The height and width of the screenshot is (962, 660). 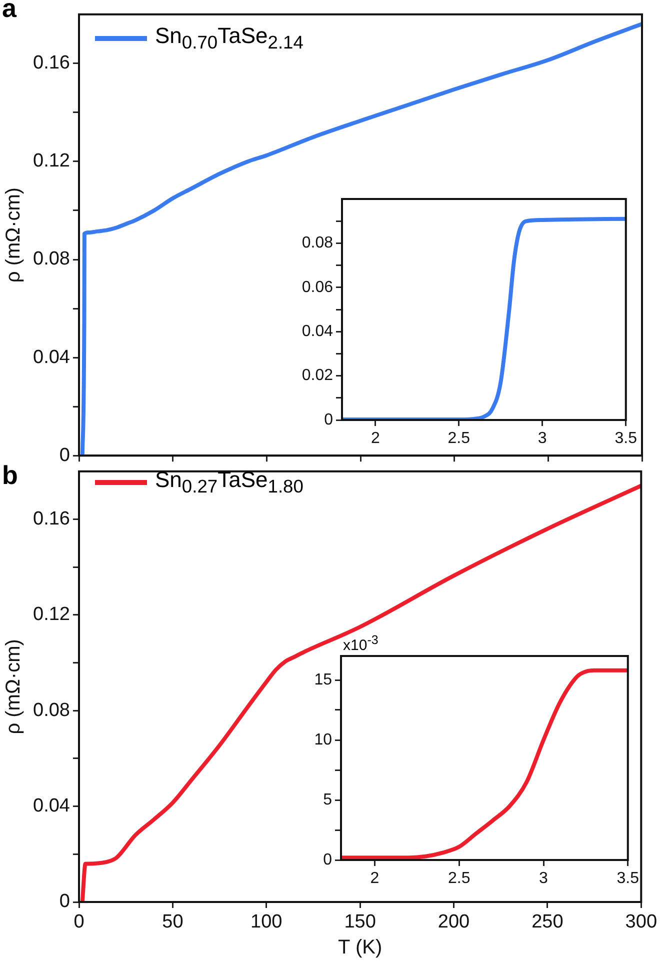 What do you see at coordinates (318, 375) in the screenshot?
I see `y-tick-label: 0.02` at bounding box center [318, 375].